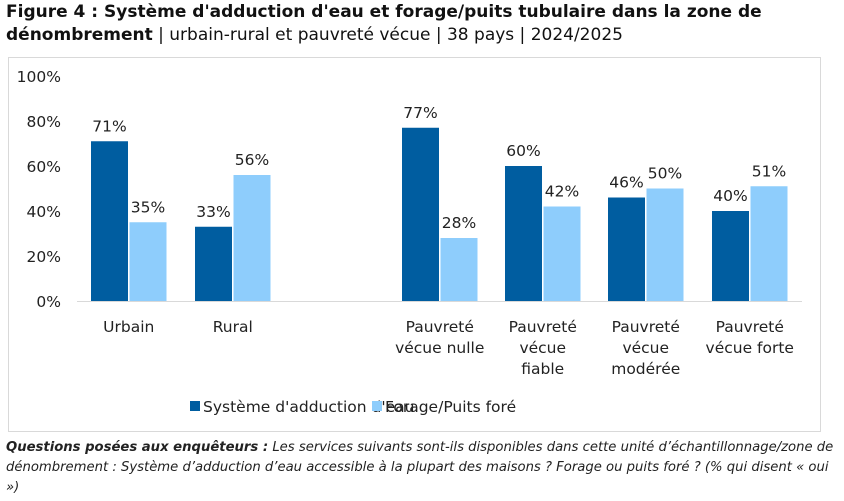 This screenshot has height=501, width=844. What do you see at coordinates (252, 160) in the screenshot?
I see `data-label: 56%` at bounding box center [252, 160].